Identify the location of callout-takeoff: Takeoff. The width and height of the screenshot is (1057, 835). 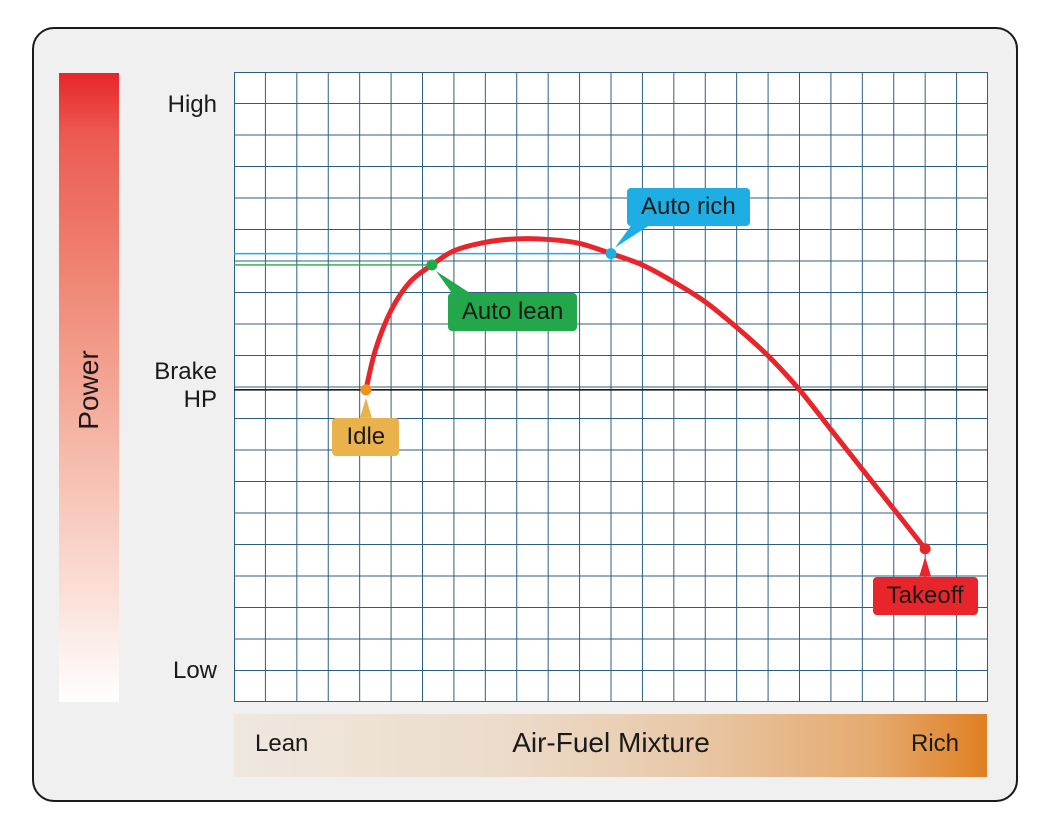
(925, 595).